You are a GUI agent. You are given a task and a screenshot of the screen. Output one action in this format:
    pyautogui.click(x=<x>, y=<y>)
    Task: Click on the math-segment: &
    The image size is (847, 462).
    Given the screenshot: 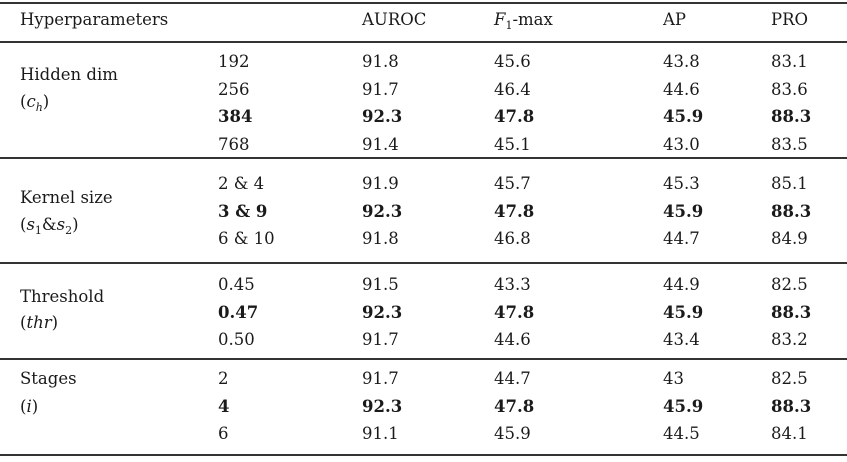 What is the action you would take?
    pyautogui.click(x=49, y=224)
    